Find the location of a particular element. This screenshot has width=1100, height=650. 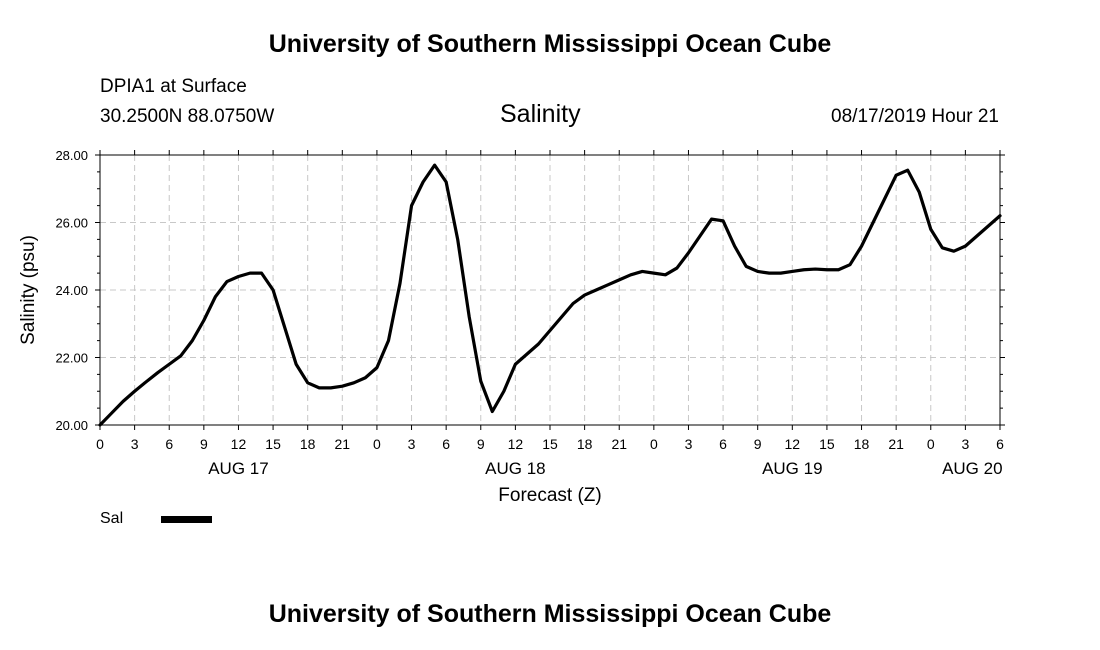

forecast-run-time: 08/17/2019 Hour 21 is located at coordinates (915, 116).